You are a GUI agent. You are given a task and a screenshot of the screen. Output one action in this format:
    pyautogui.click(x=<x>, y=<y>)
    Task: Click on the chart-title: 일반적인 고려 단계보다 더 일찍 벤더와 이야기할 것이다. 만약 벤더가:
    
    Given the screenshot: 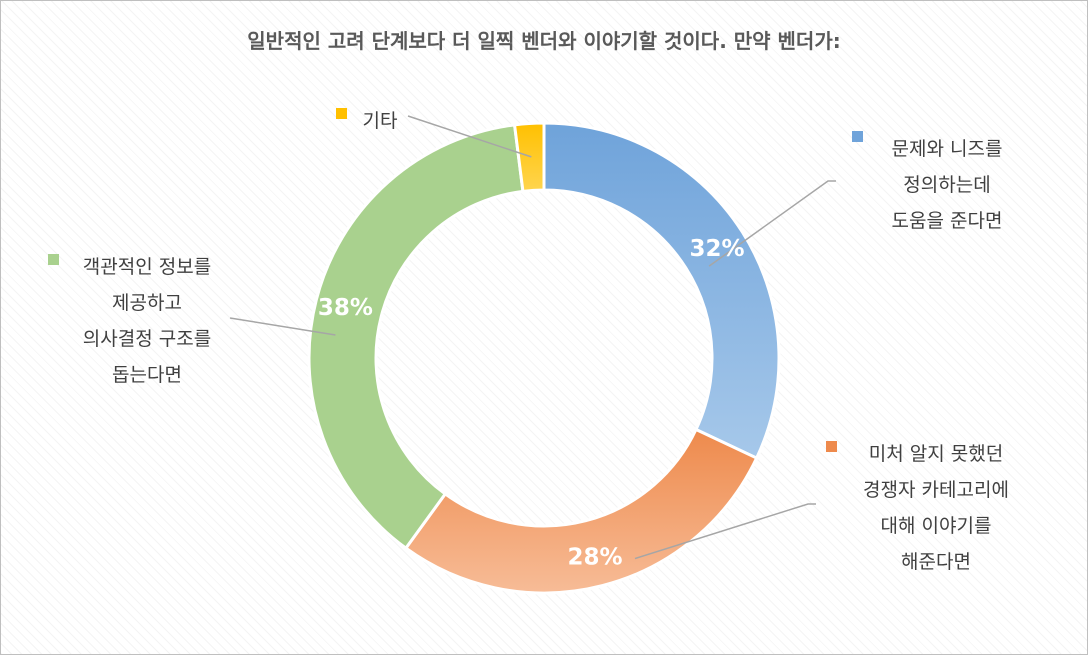 What is the action you would take?
    pyautogui.click(x=543, y=41)
    